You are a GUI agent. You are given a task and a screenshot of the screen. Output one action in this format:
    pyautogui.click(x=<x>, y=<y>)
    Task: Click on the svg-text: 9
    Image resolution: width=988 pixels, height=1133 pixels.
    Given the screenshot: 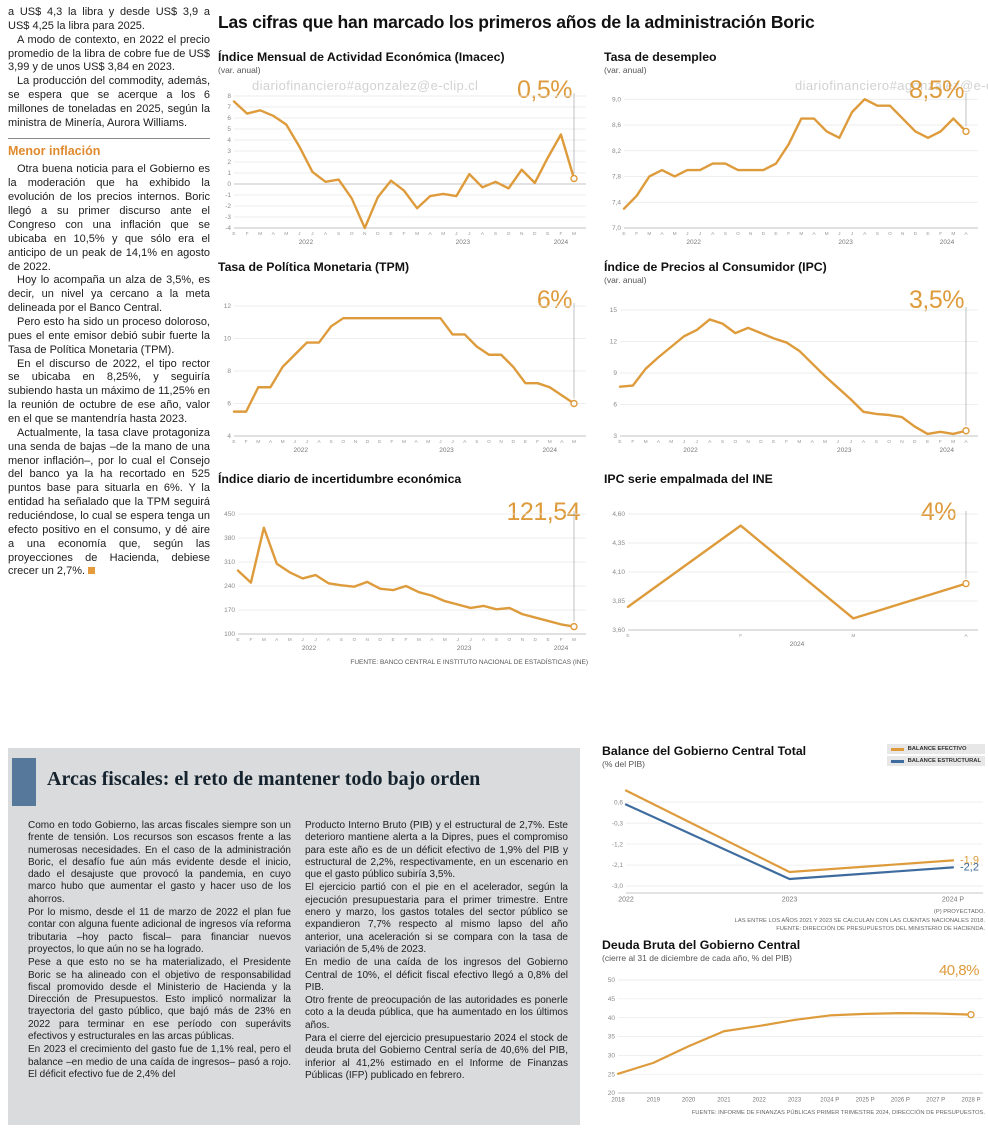 What is the action you would take?
    pyautogui.click(x=615, y=373)
    